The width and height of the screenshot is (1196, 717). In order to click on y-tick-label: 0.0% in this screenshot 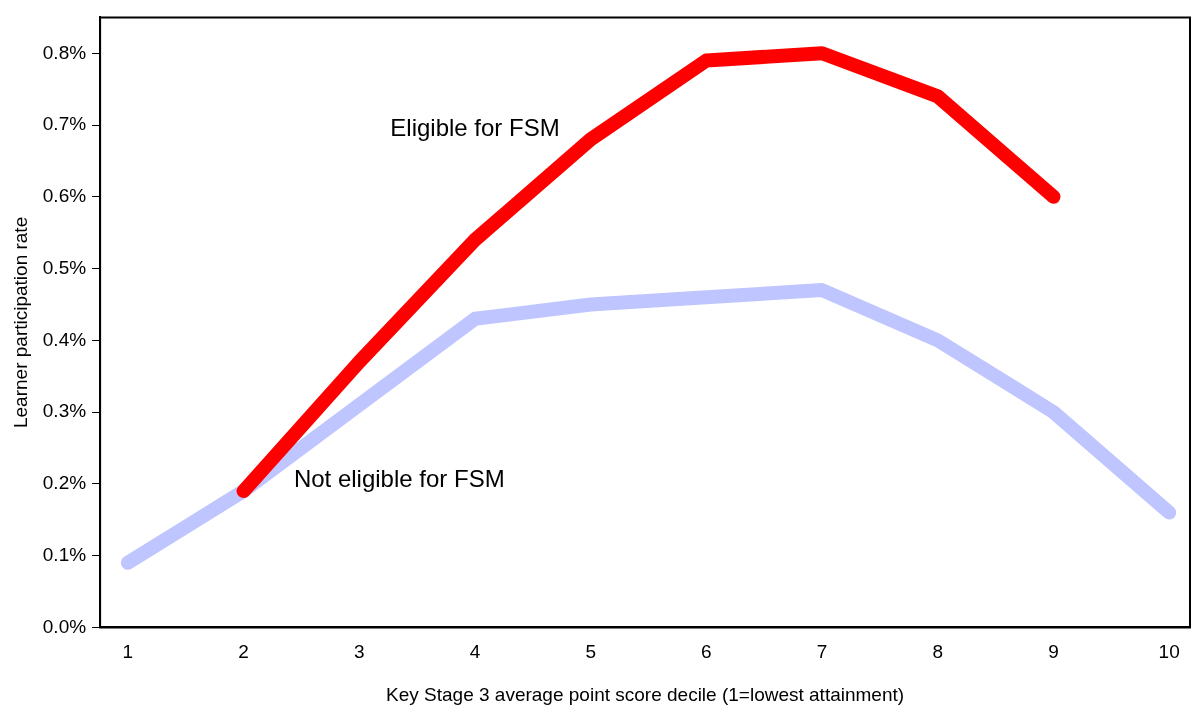, I will do `click(64, 626)`.